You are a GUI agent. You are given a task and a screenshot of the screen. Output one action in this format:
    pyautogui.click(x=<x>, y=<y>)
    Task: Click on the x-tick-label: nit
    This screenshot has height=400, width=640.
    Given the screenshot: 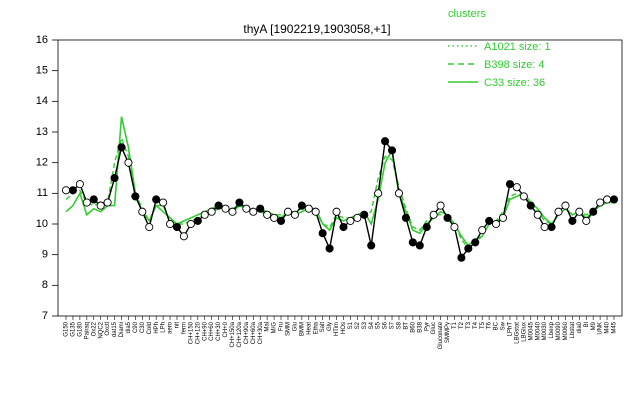 What is the action you would take?
    pyautogui.click(x=178, y=325)
    